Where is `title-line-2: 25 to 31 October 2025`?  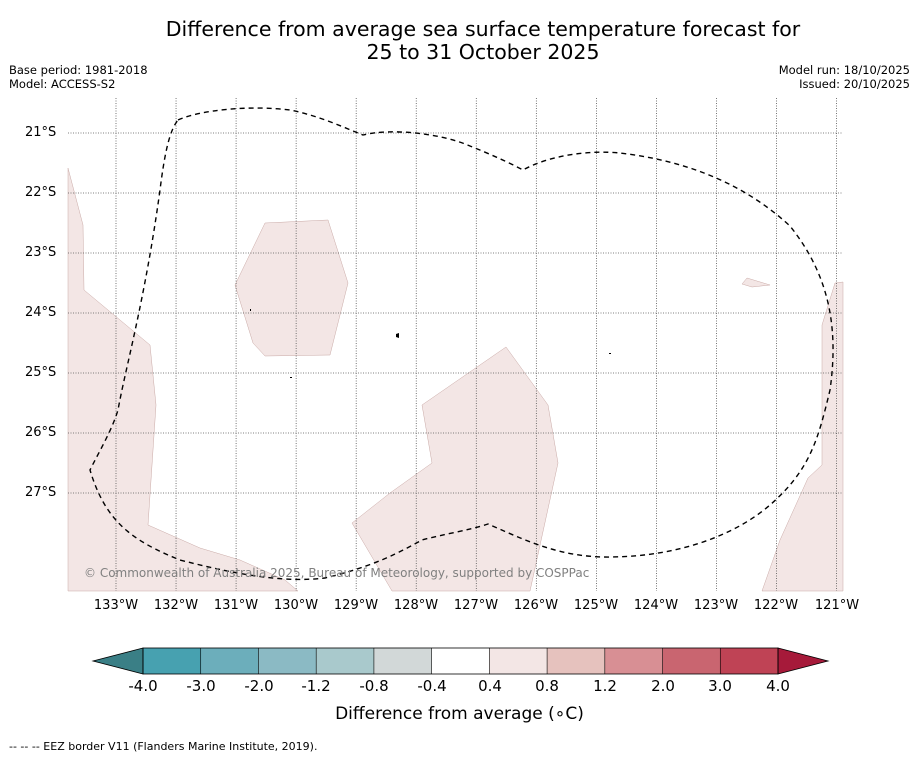 title-line-2: 25 to 31 October 2025 is located at coordinates (483, 52).